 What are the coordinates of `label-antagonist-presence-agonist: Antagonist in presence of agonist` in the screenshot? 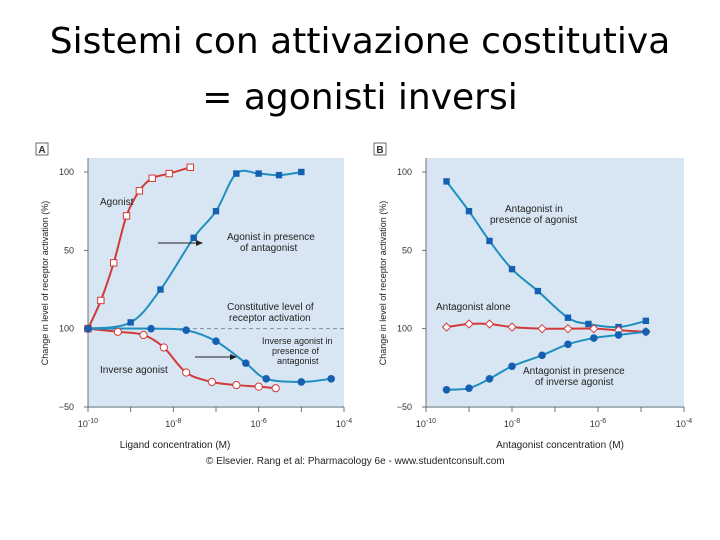 It's located at (534, 215).